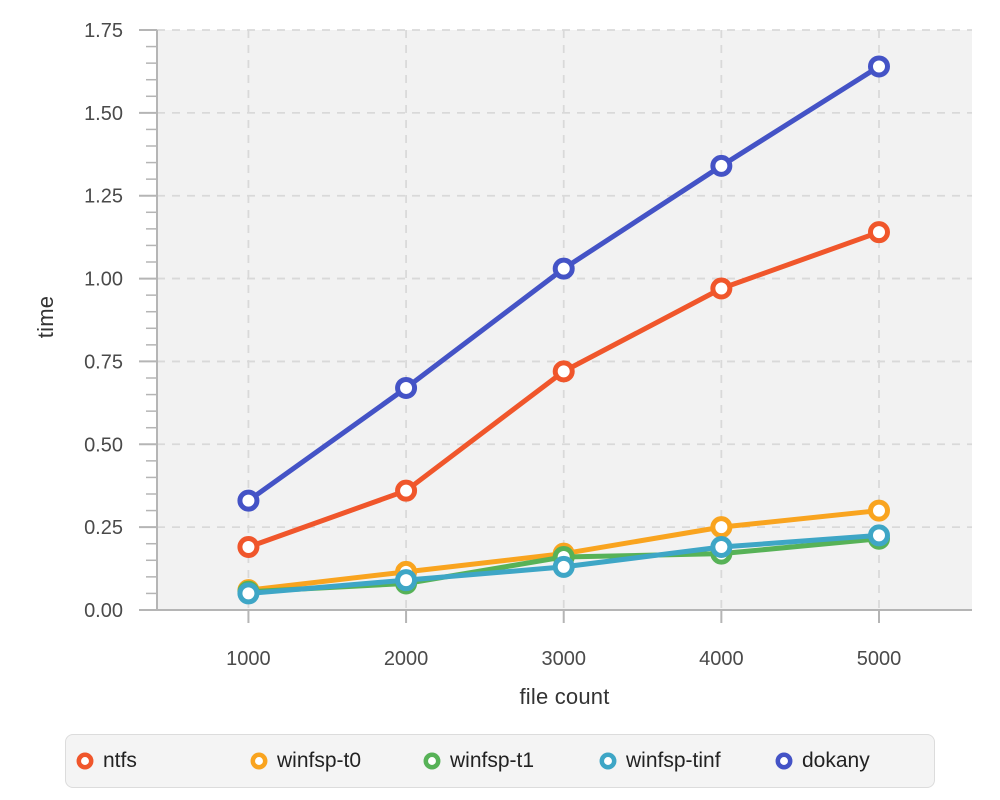 The width and height of the screenshot is (1000, 800). Describe the element at coordinates (721, 659) in the screenshot. I see `x-tick-label: 4000` at that location.